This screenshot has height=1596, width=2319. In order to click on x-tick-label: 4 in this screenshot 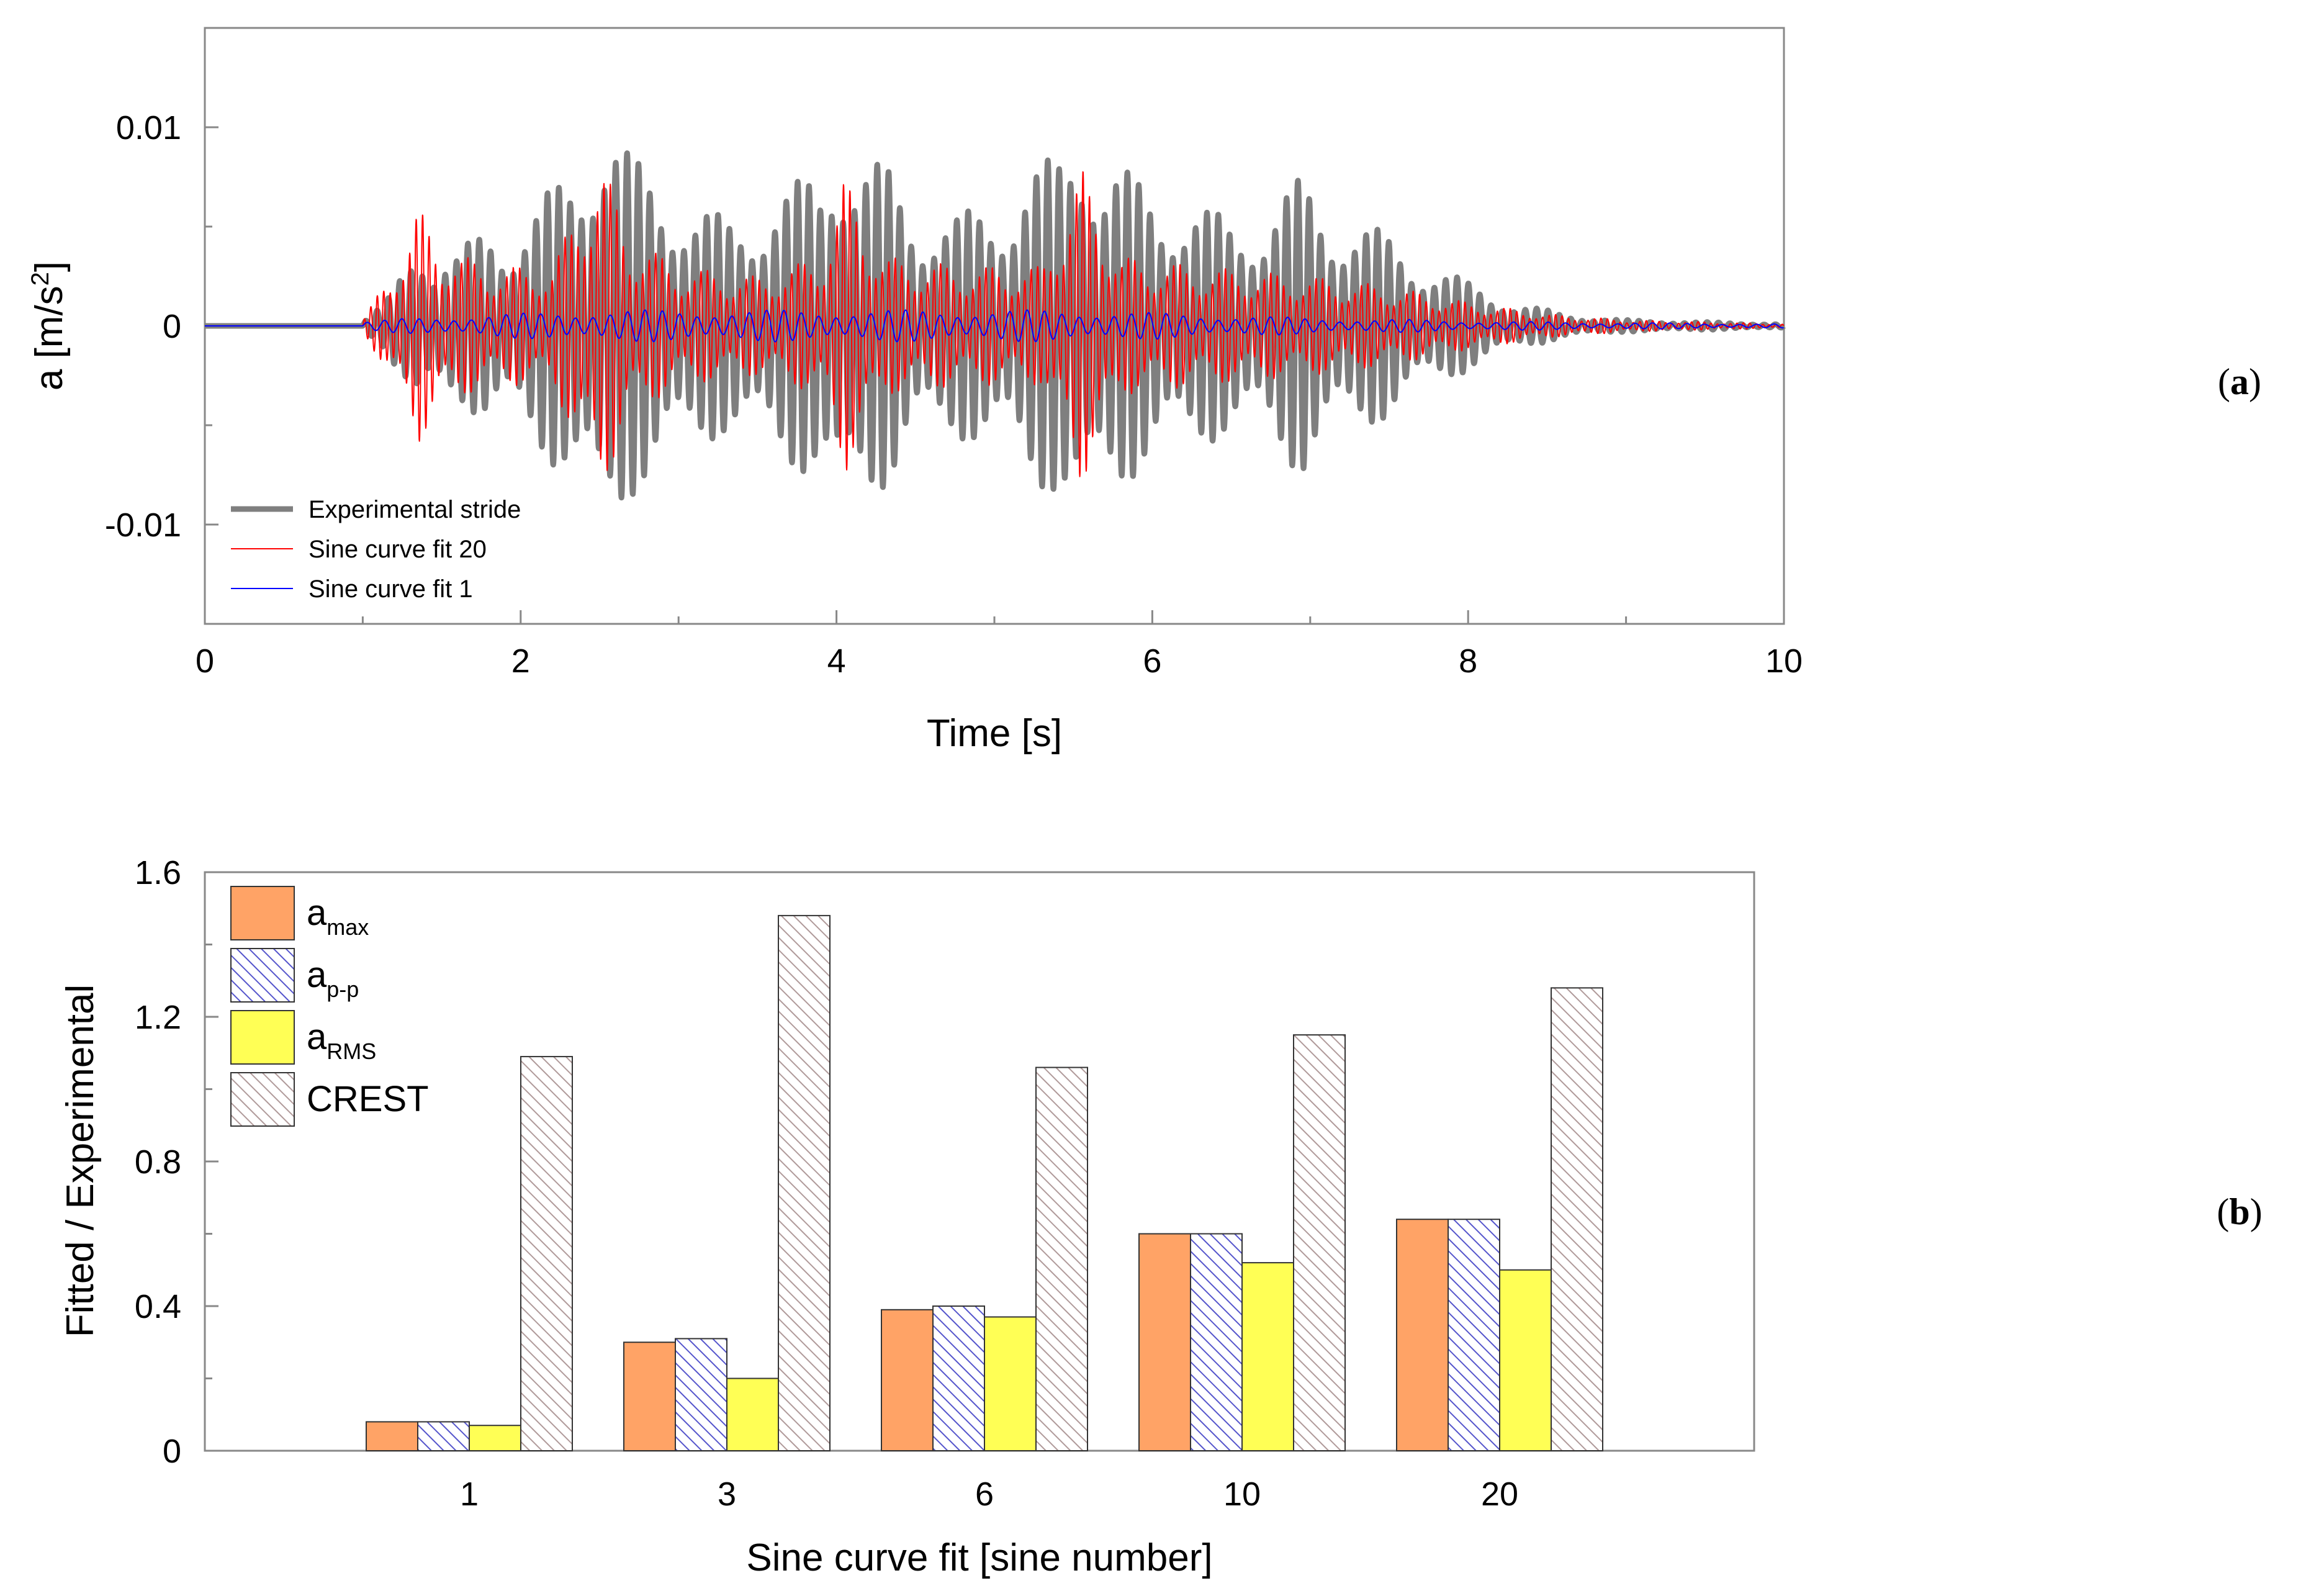, I will do `click(836, 661)`.